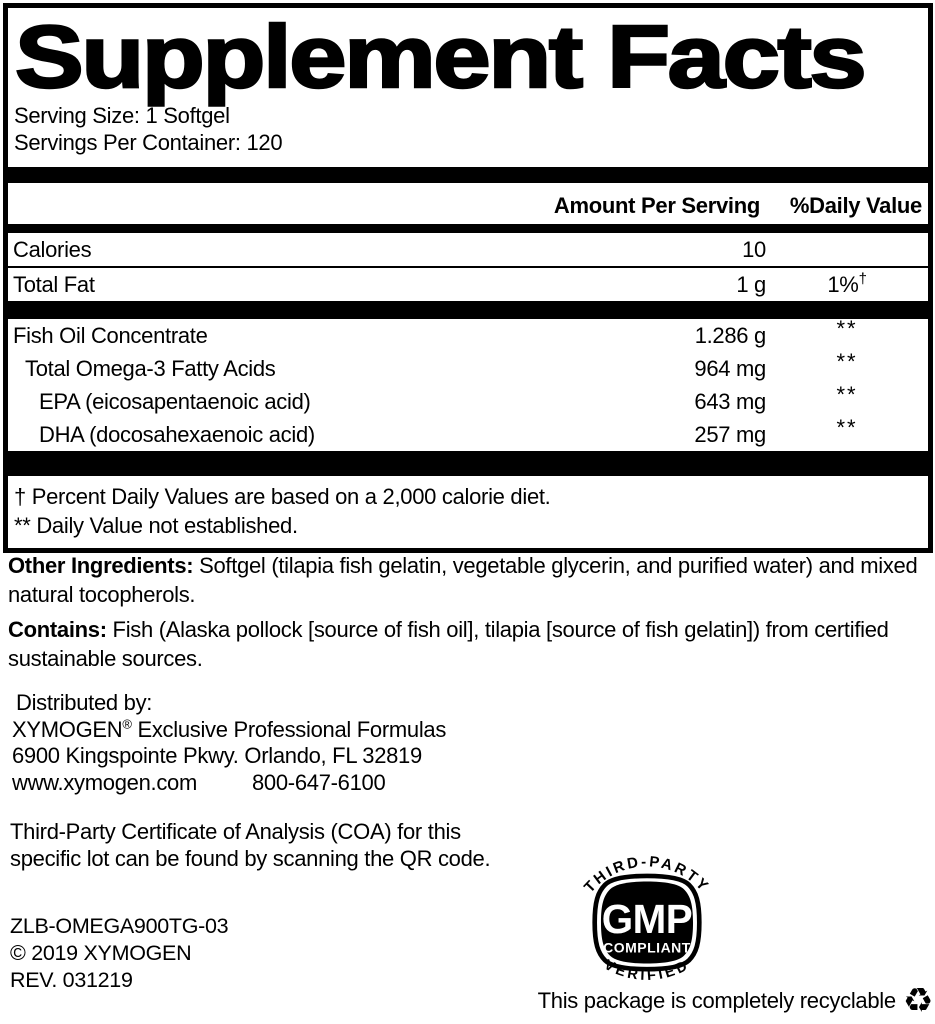  I want to click on dagger-symbol: †, so click(862, 279).